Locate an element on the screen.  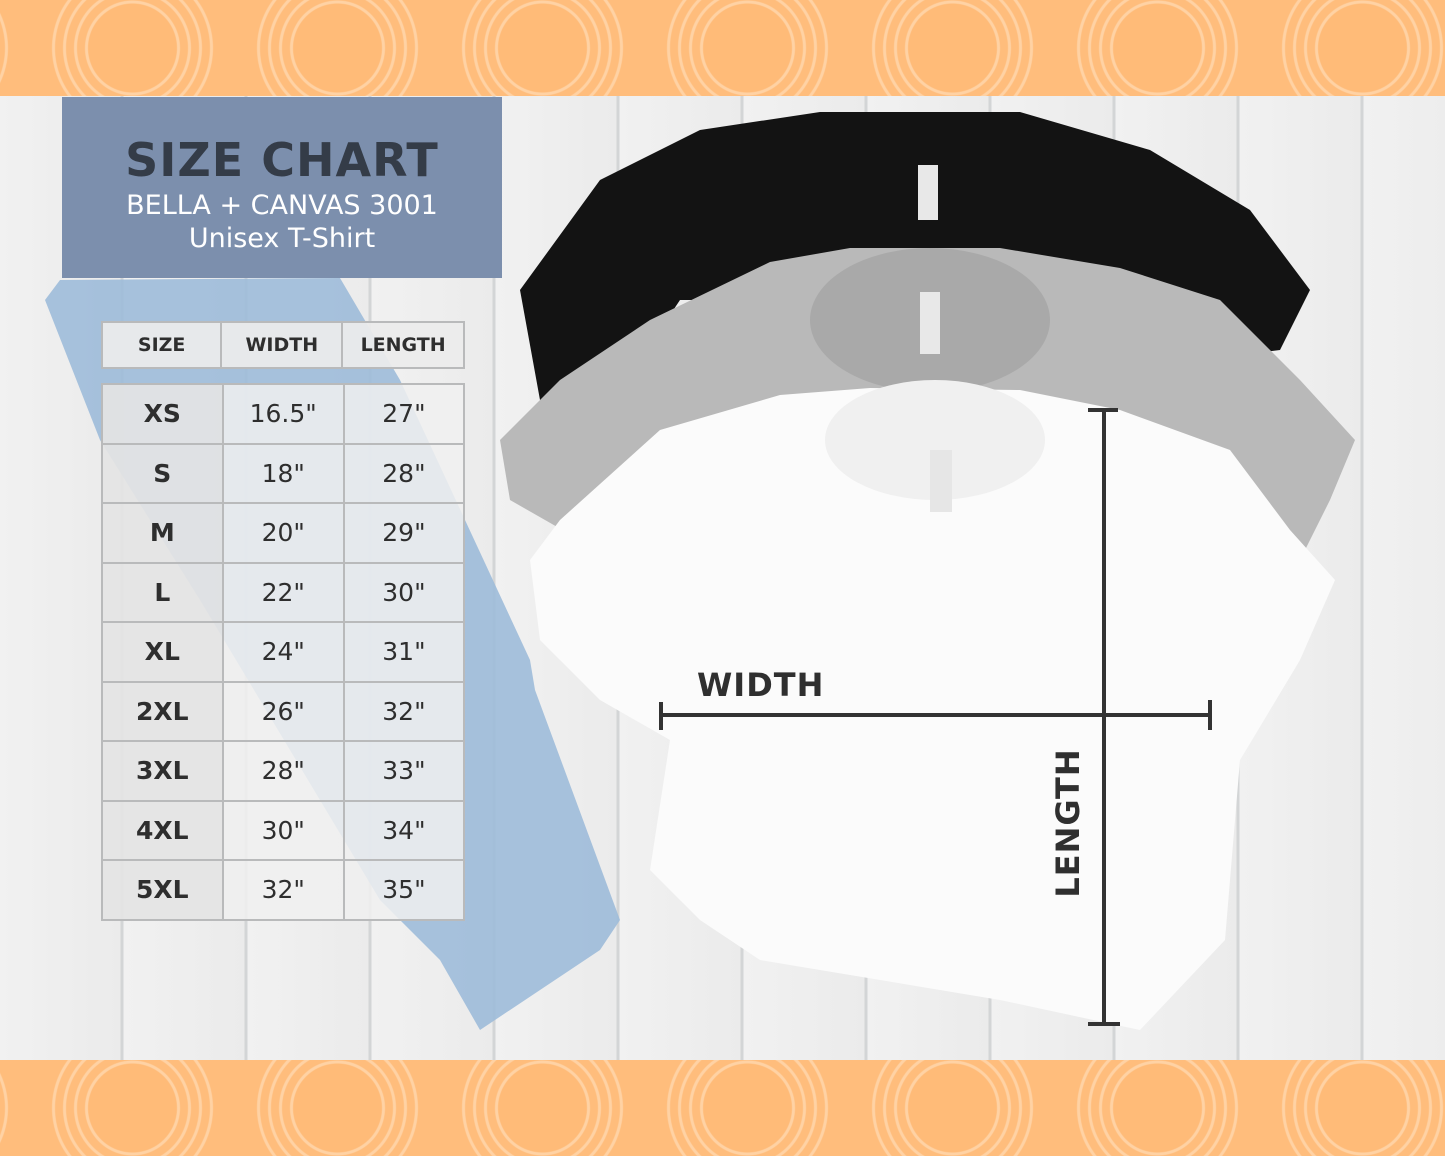
table-row: L 22" 30" is located at coordinates (283, 592).